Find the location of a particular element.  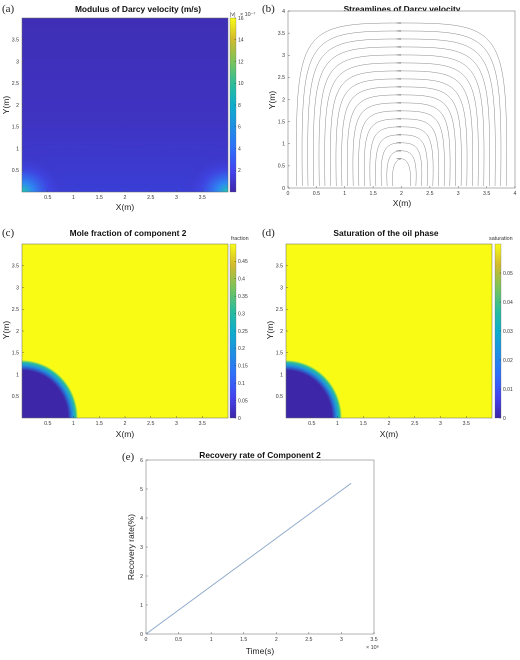

panel-a-colorbar-tick-label: 12 is located at coordinates (241, 62).